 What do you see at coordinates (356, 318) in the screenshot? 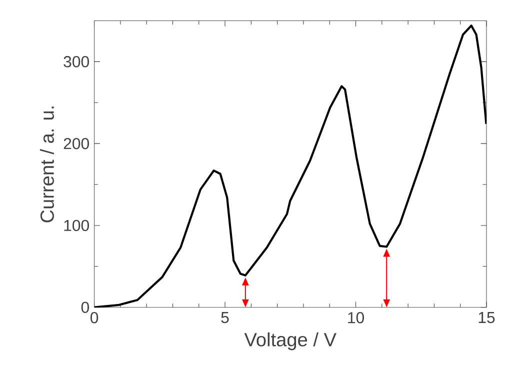
I see `x-tick-label: 10` at bounding box center [356, 318].